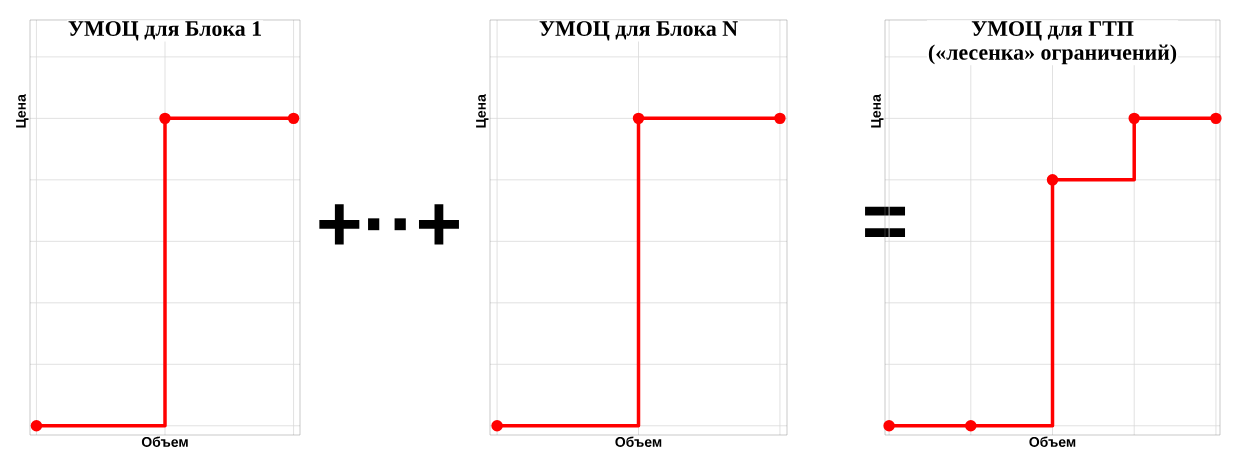 Image resolution: width=1237 pixels, height=449 pixels. I want to click on annotation: =, so click(885, 221).